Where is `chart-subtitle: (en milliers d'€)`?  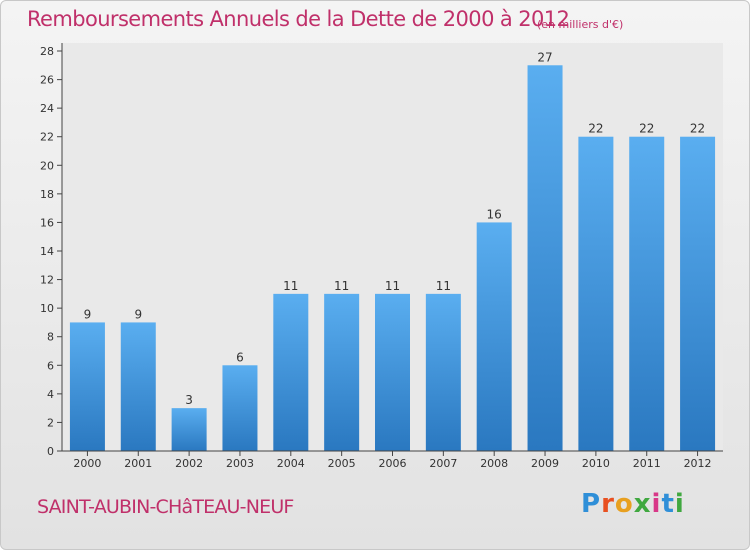 chart-subtitle: (en milliers d'€) is located at coordinates (580, 24).